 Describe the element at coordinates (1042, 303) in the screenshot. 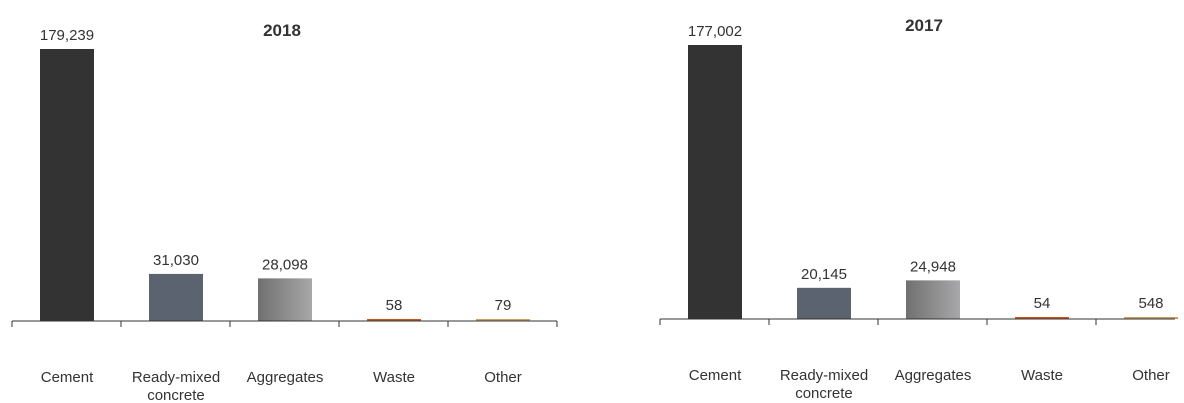

I see `value-label-waste: 54` at that location.